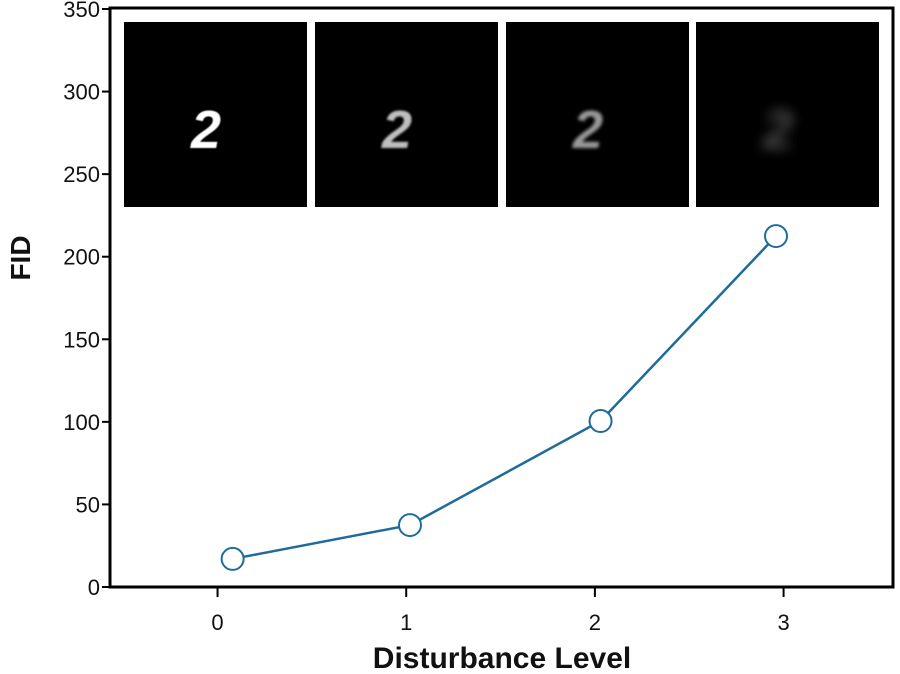  Describe the element at coordinates (783, 622) in the screenshot. I see `x-tick-label: 3` at that location.